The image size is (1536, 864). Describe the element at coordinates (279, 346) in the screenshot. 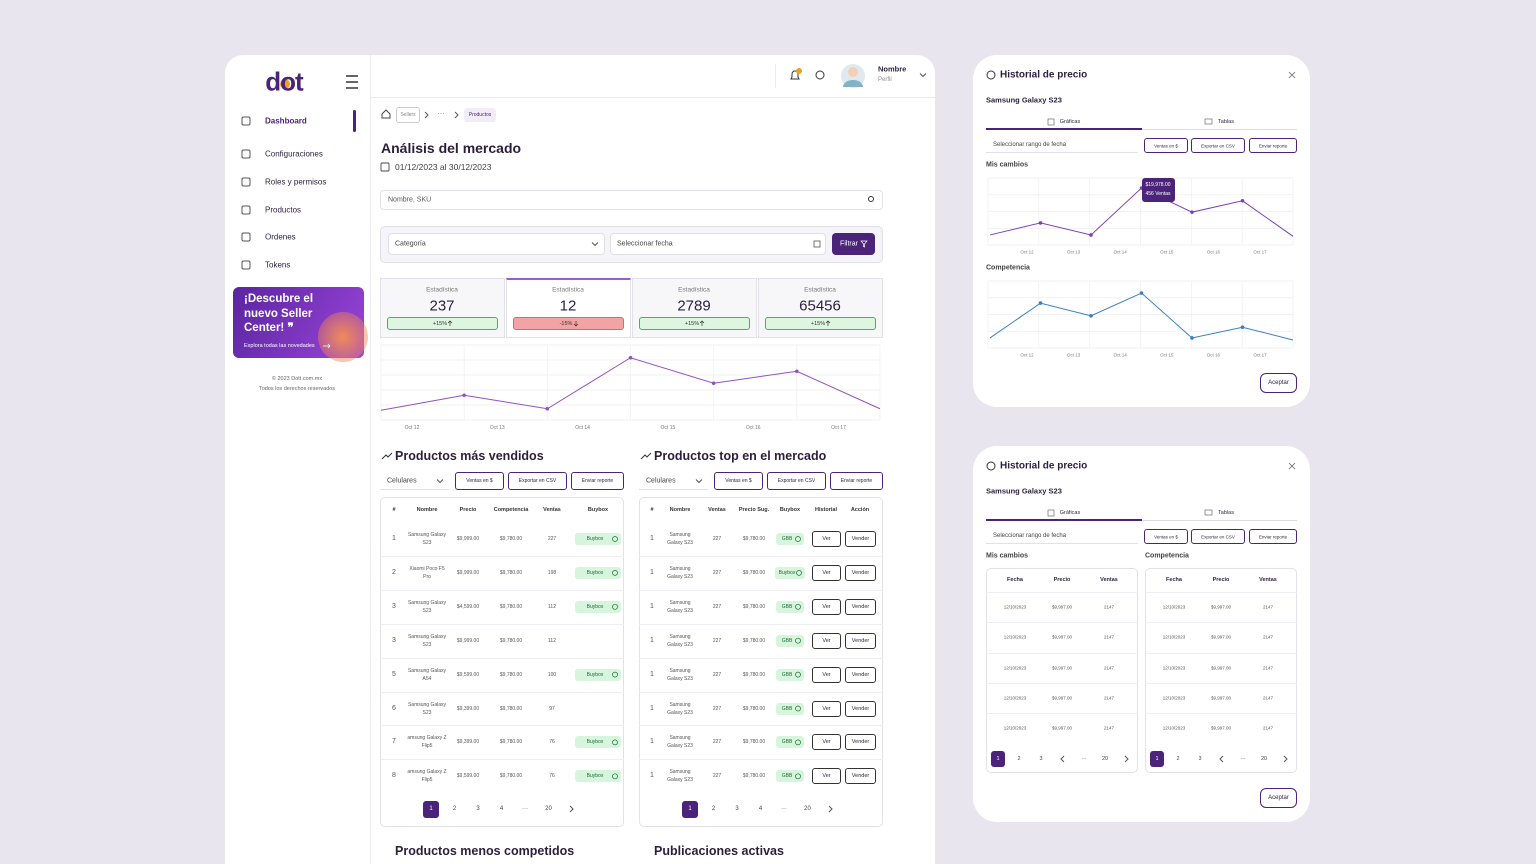

I see `promo-link: Explora todas las novedades` at that location.